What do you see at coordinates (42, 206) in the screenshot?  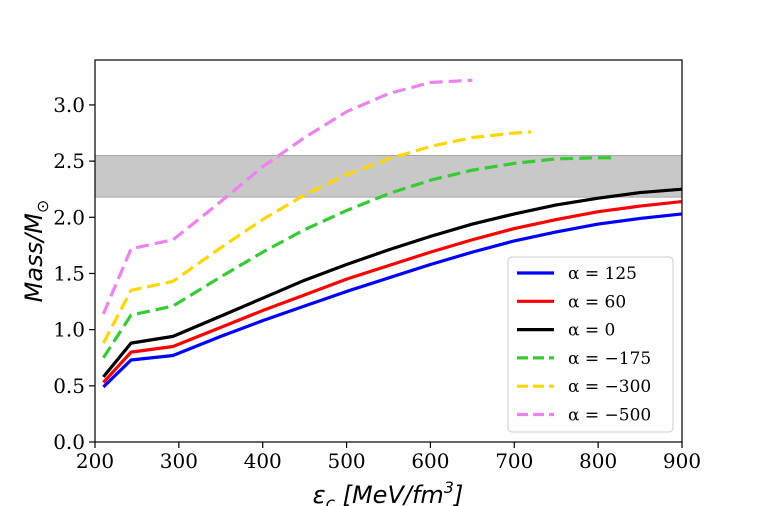 I see `y-axis-label-sub: ⊙` at bounding box center [42, 206].